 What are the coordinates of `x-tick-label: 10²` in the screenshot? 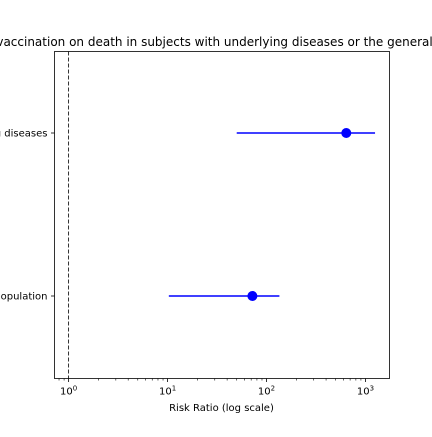 It's located at (266, 391).